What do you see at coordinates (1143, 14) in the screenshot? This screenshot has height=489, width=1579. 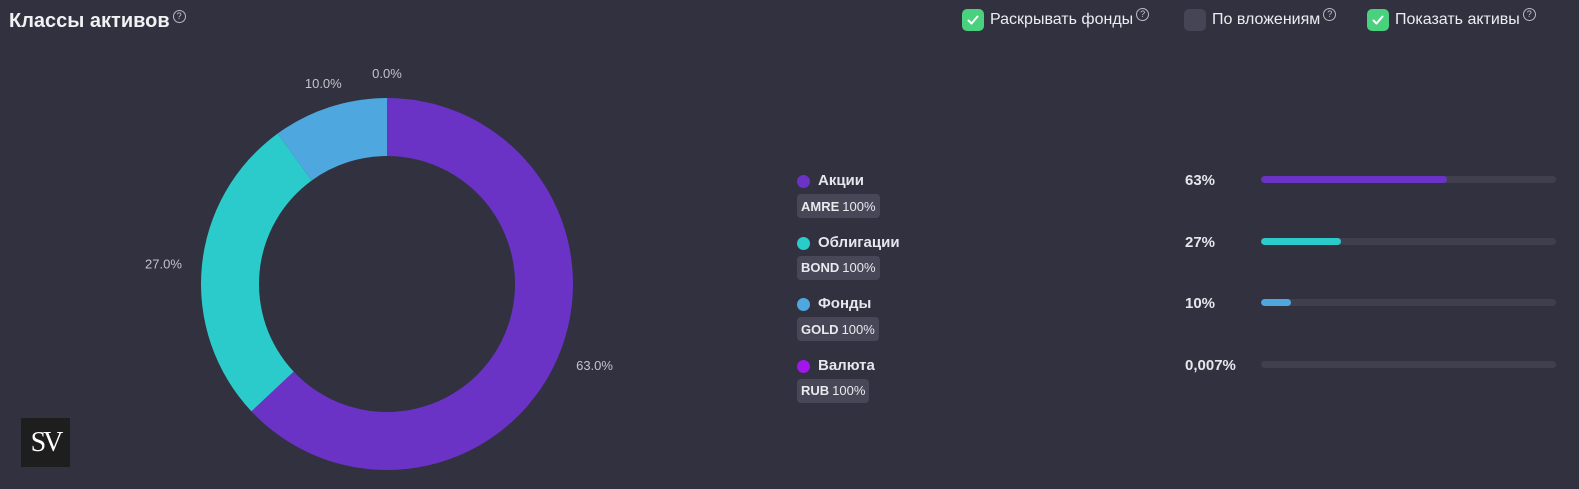 I see `expand-funds-help-icon: ?` at bounding box center [1143, 14].